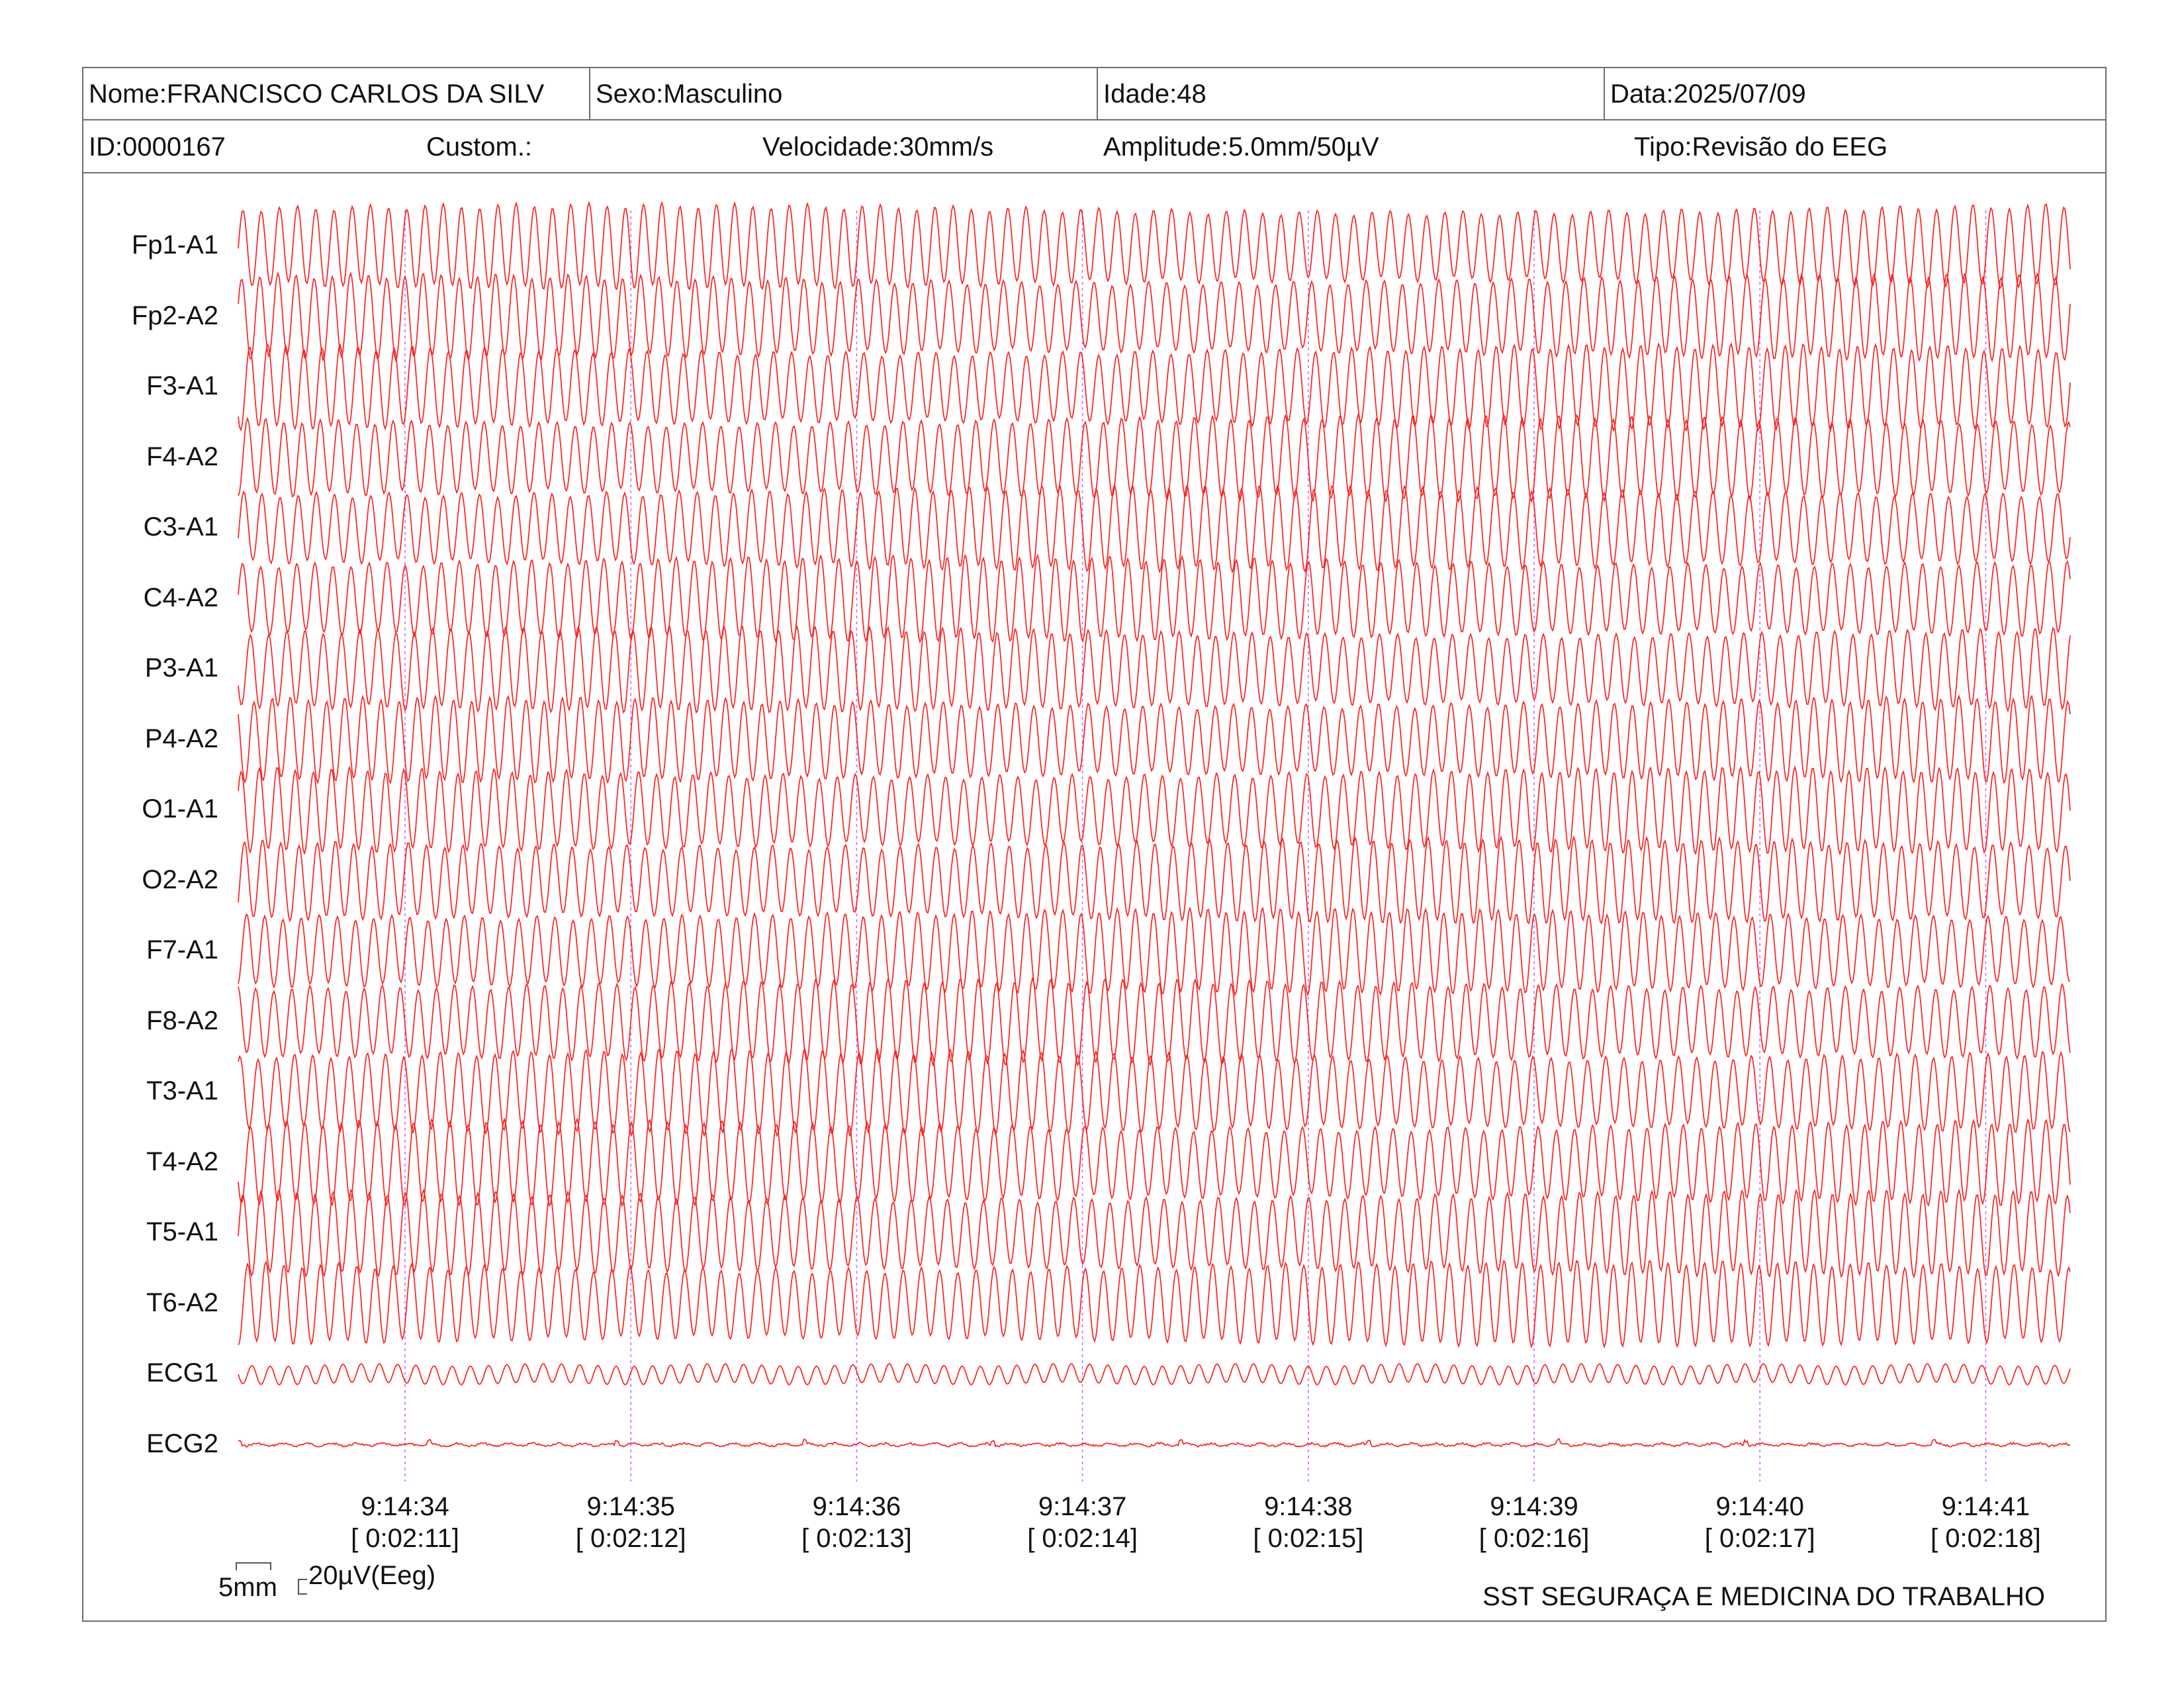 The height and width of the screenshot is (1688, 2184). What do you see at coordinates (182, 1090) in the screenshot?
I see `channel-label: T3-A1` at bounding box center [182, 1090].